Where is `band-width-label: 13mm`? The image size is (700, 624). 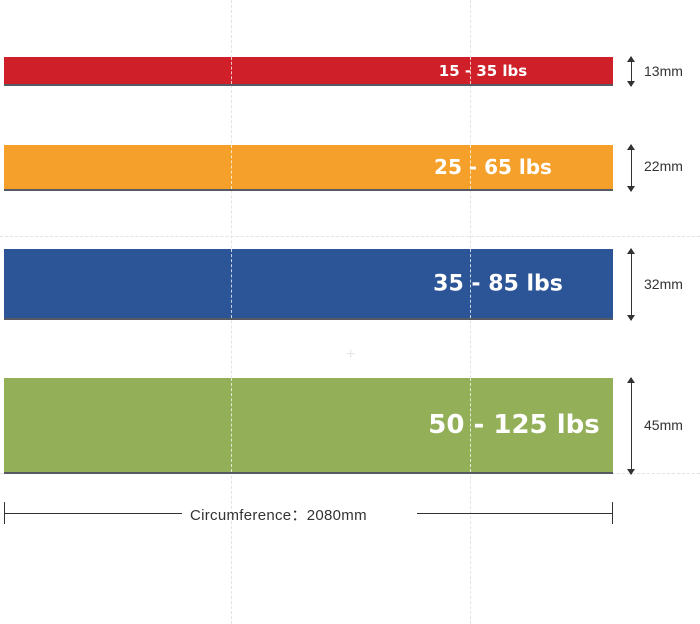 band-width-label: 13mm is located at coordinates (663, 71).